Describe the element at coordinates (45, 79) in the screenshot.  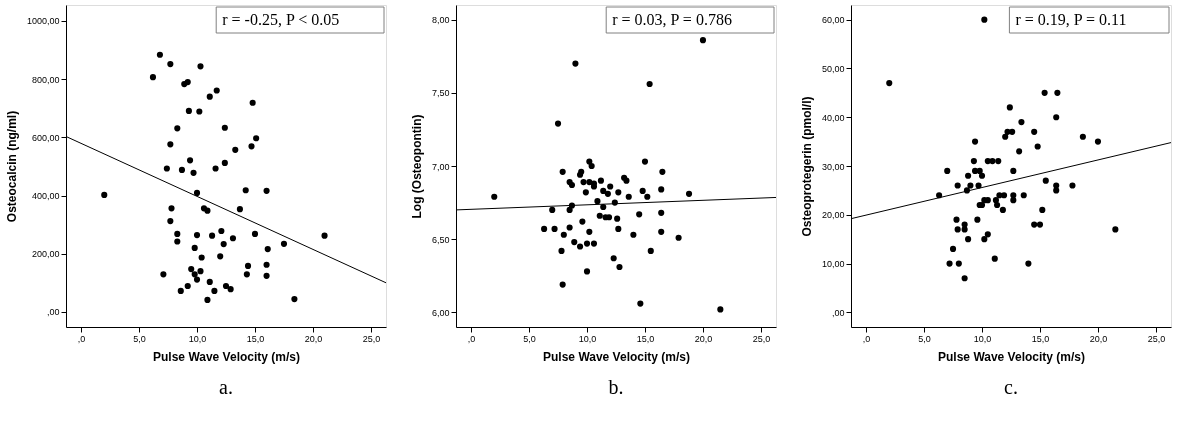
I see `y-tick-label: 800,00` at that location.